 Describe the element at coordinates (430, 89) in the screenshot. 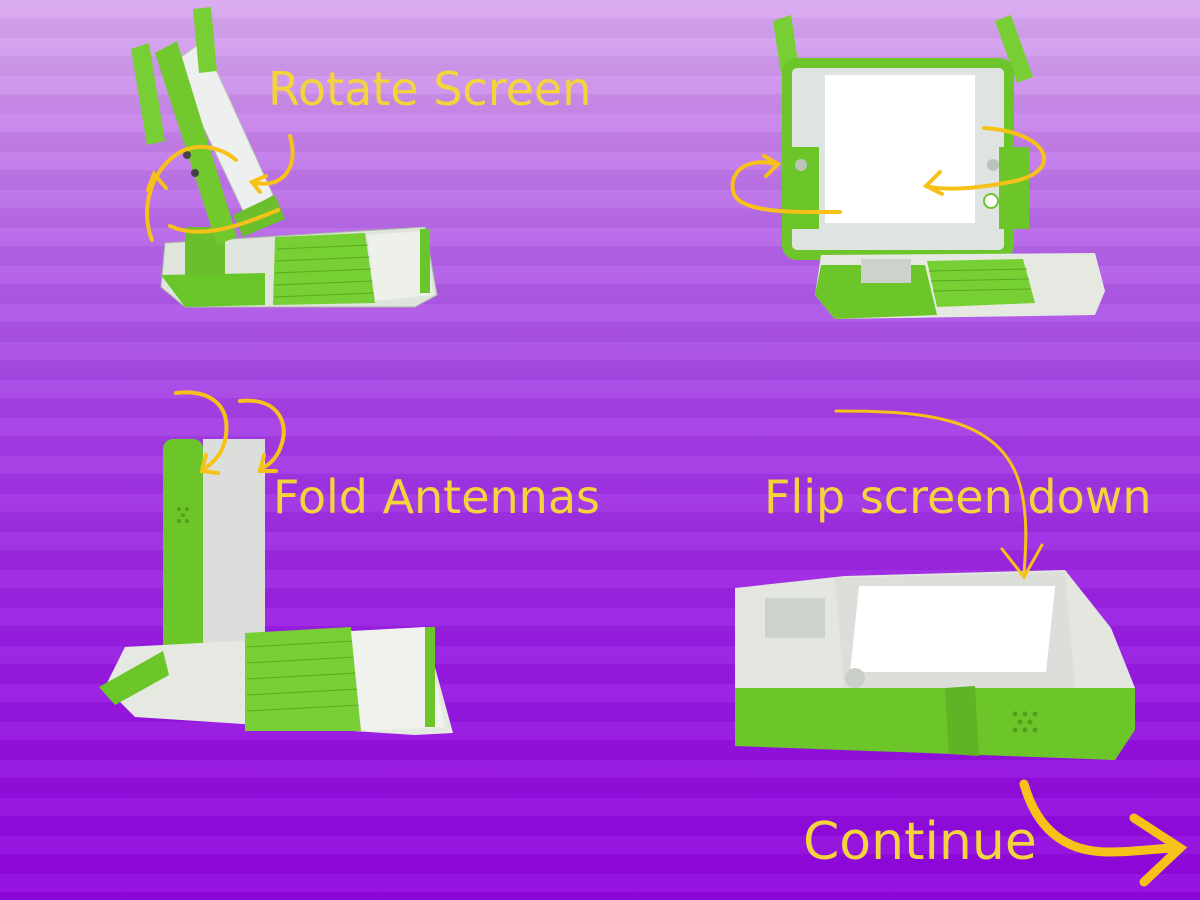

I see `rotate-screen-label: Rotate Screen` at that location.